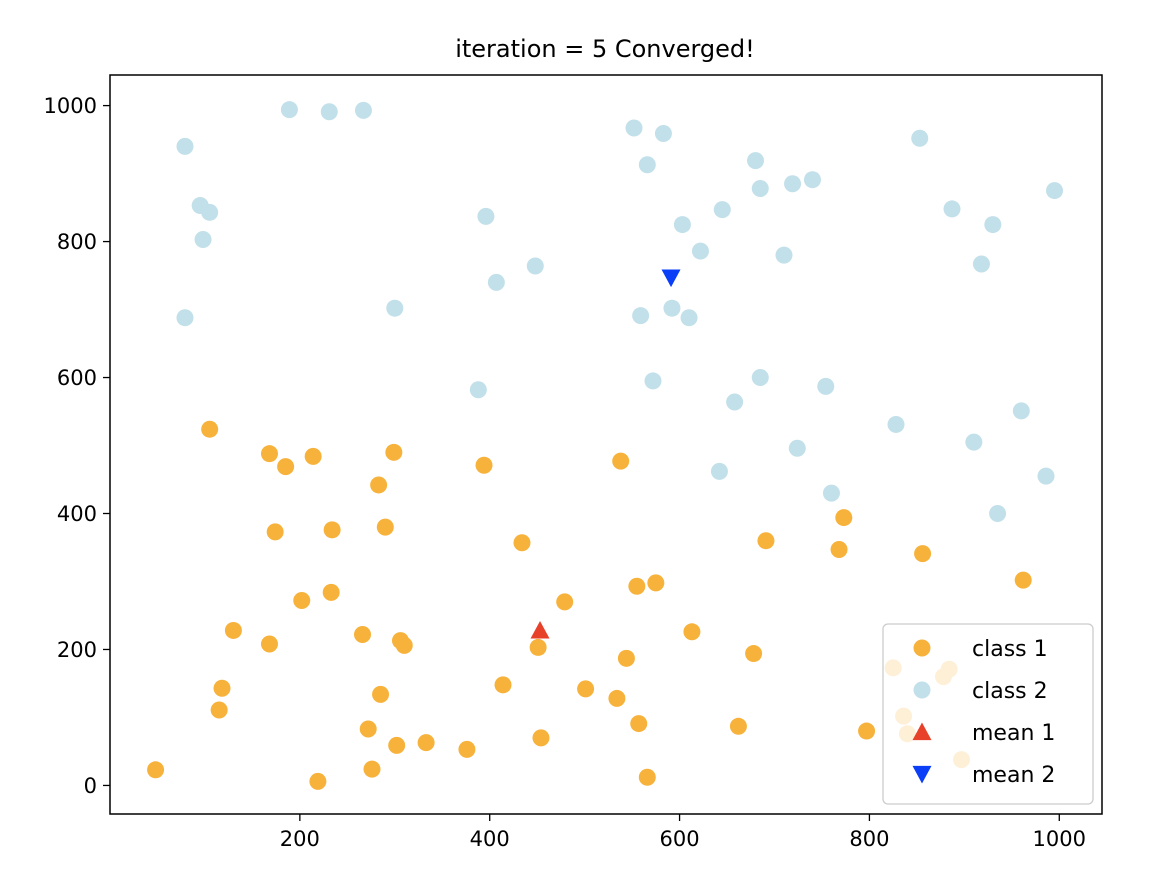 The height and width of the screenshot is (892, 1162). What do you see at coordinates (869, 839) in the screenshot?
I see `x-tick-label: 800` at bounding box center [869, 839].